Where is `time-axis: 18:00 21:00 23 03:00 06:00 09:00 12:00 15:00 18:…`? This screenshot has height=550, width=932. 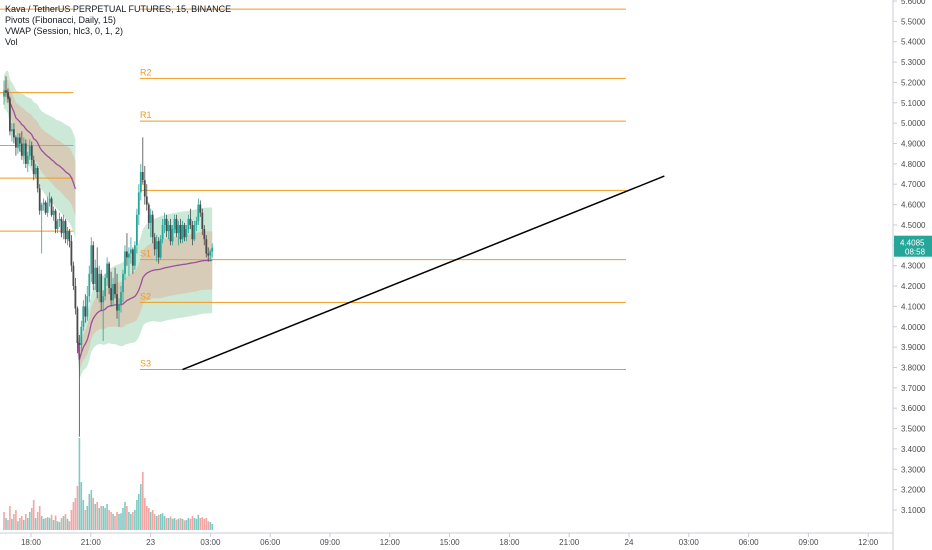 time-axis: 18:00 21:00 23 03:00 06:00 09:00 12:00 15:00 18:… is located at coordinates (446, 539).